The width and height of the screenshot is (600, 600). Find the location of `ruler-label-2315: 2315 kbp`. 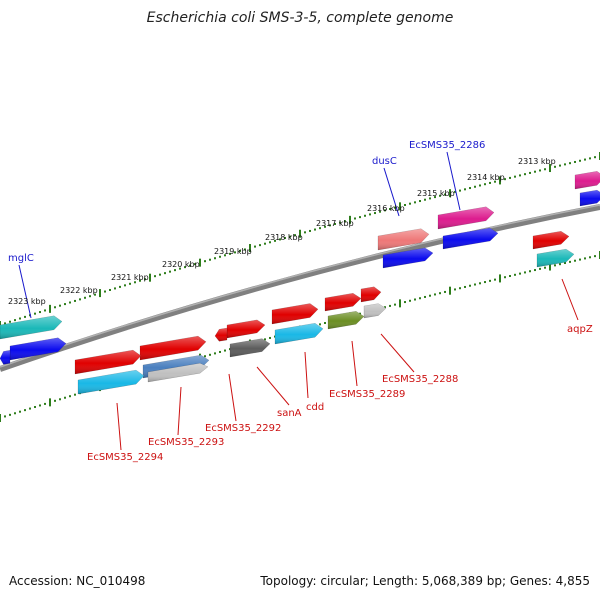

ruler-label-2315: 2315 kbp is located at coordinates (436, 193).